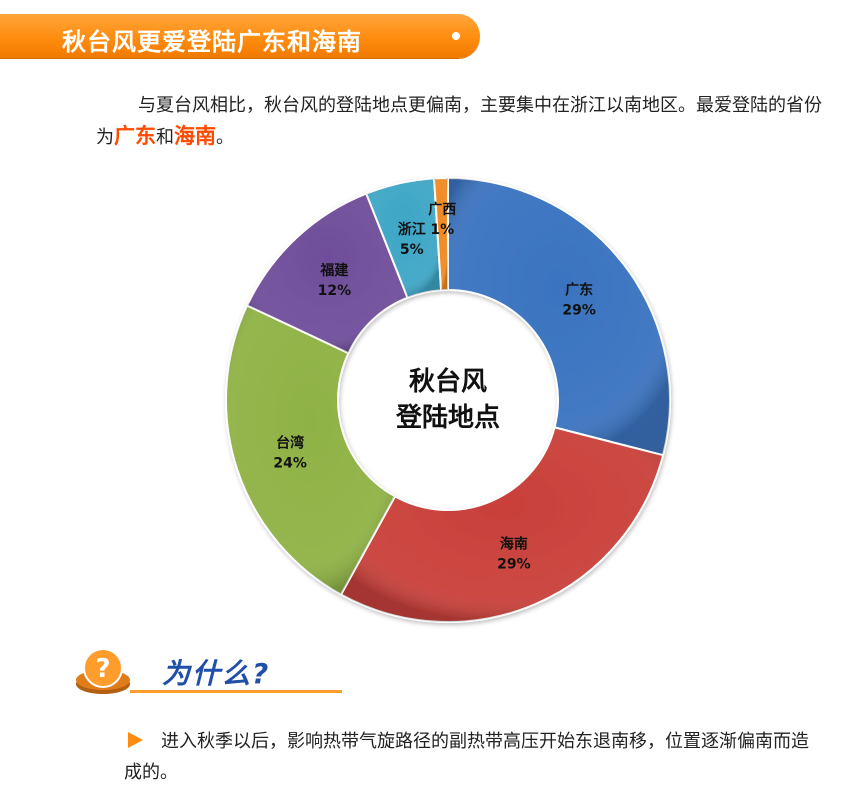 The width and height of the screenshot is (844, 802). I want to click on center-label-line1: 秋台风, so click(448, 381).